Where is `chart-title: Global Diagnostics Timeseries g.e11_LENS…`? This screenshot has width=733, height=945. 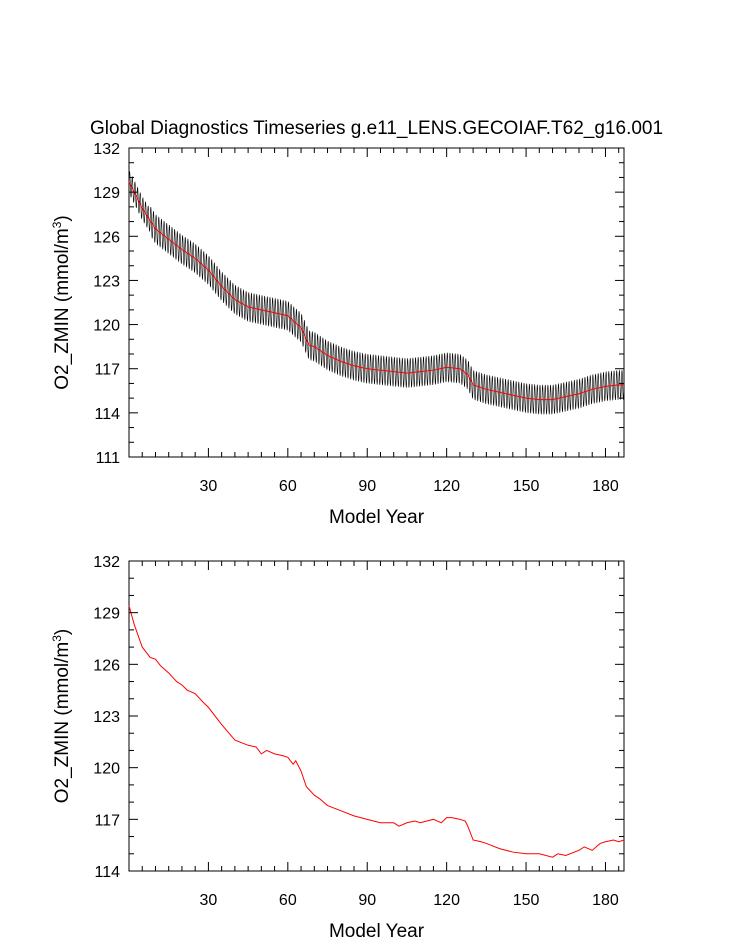
chart-title: Global Diagnostics Timeseries g.e11_LENS… is located at coordinates (376, 128).